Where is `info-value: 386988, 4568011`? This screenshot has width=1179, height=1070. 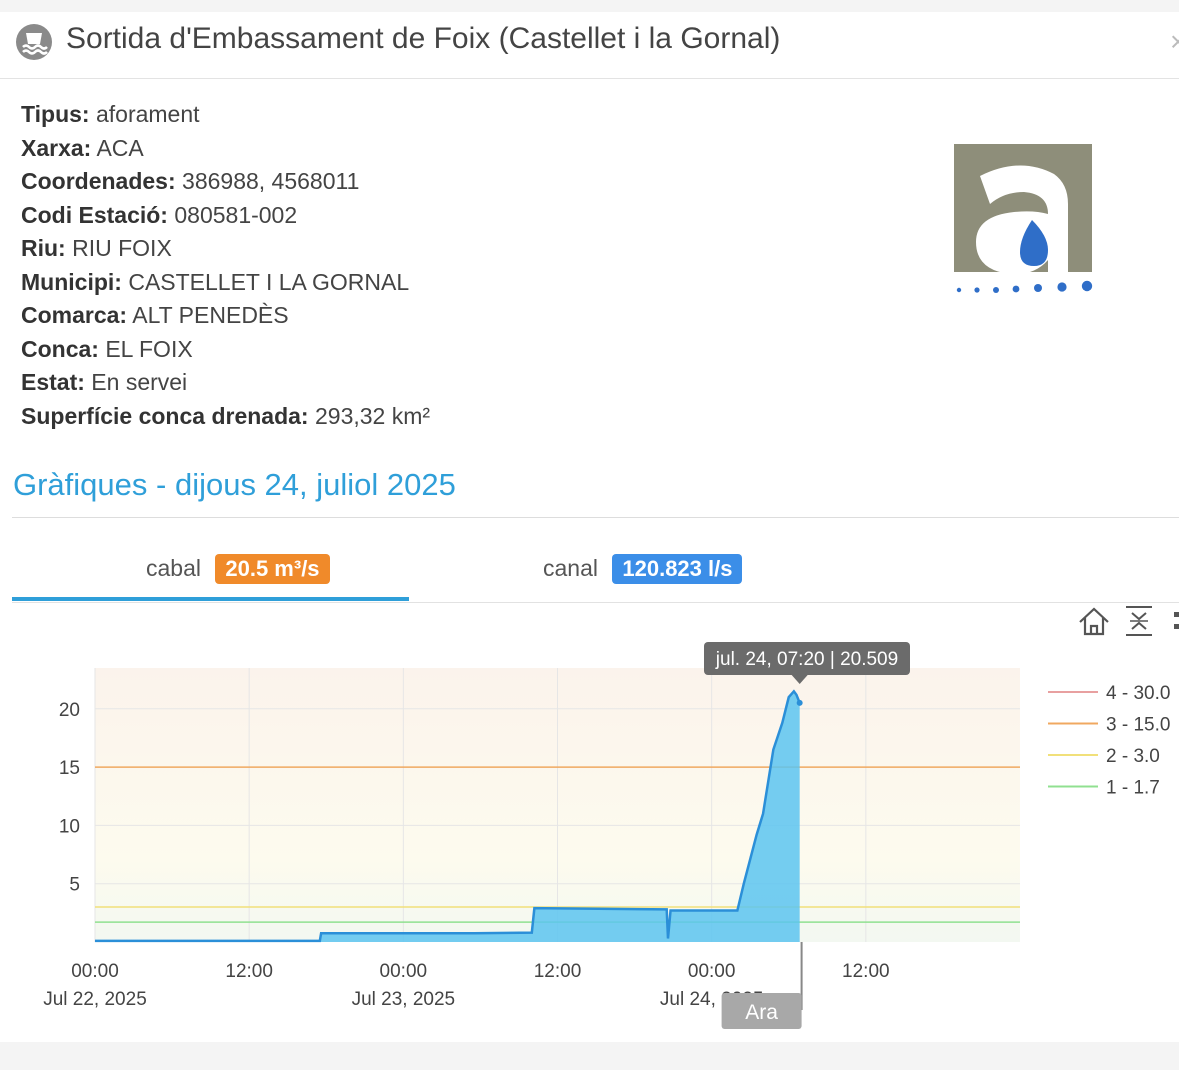 info-value: 386988, 4568011 is located at coordinates (271, 181).